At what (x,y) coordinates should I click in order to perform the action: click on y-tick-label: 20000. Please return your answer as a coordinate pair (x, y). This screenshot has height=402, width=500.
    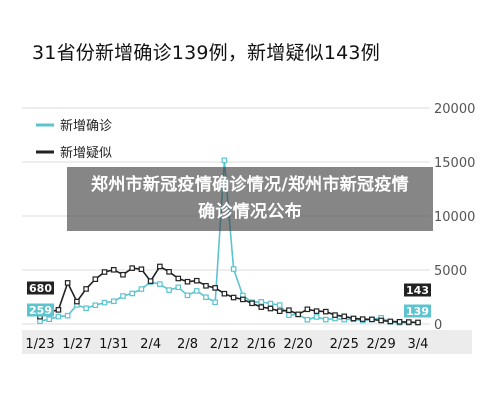
    Looking at the image, I should click on (454, 109).